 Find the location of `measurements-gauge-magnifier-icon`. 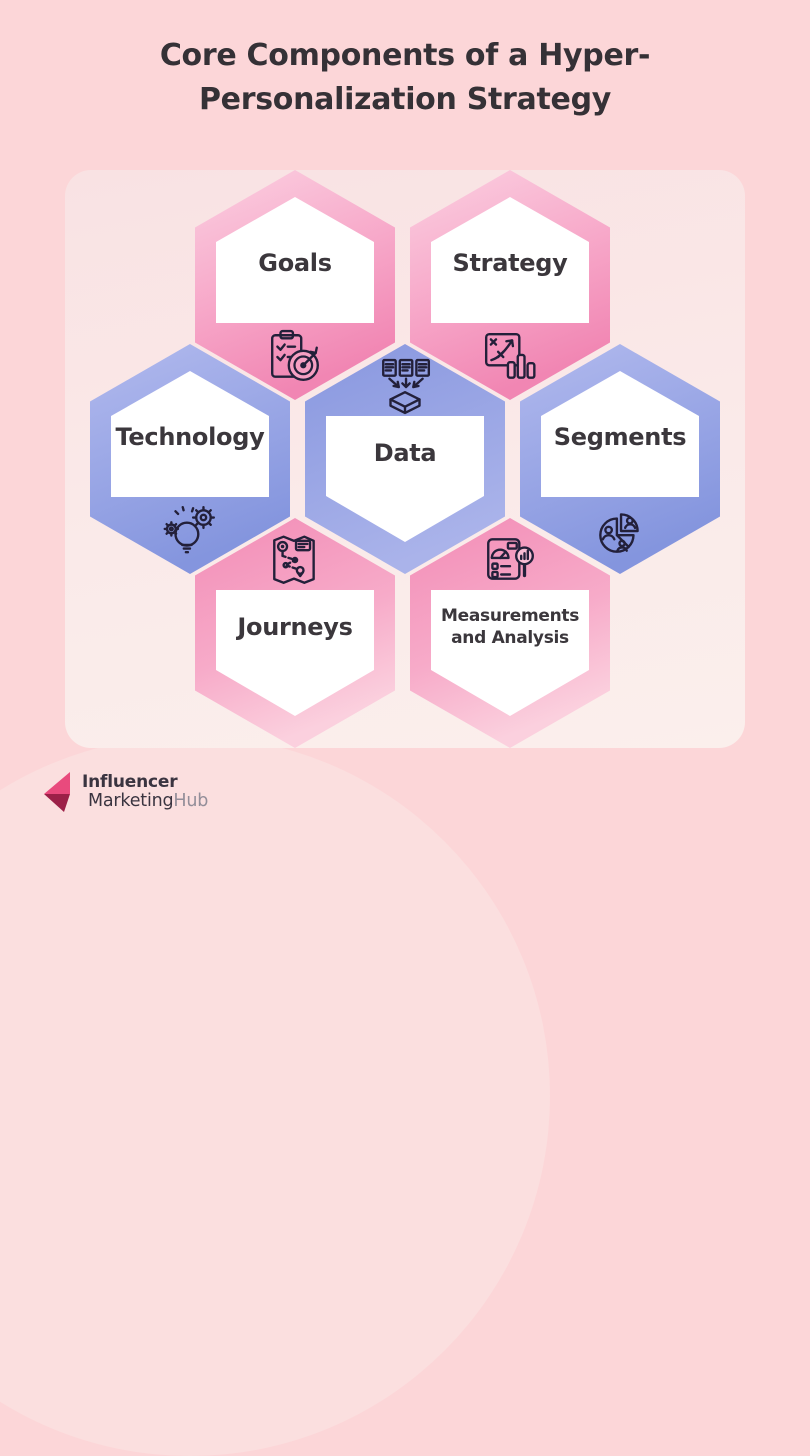

measurements-gauge-magnifier-icon is located at coordinates (510, 560).